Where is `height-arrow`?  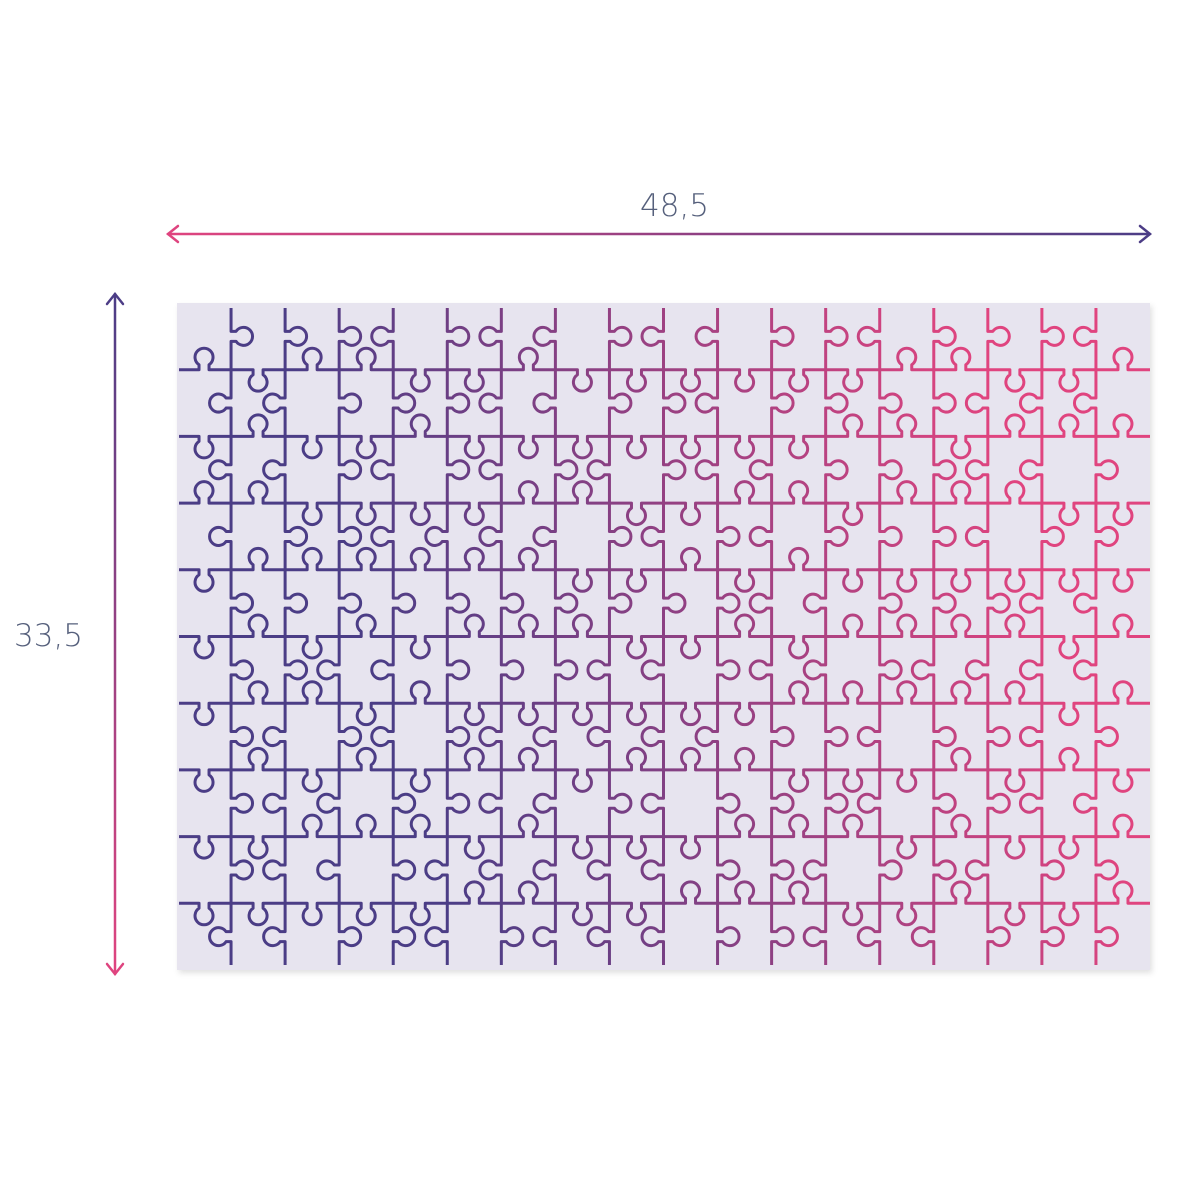 height-arrow is located at coordinates (115, 634).